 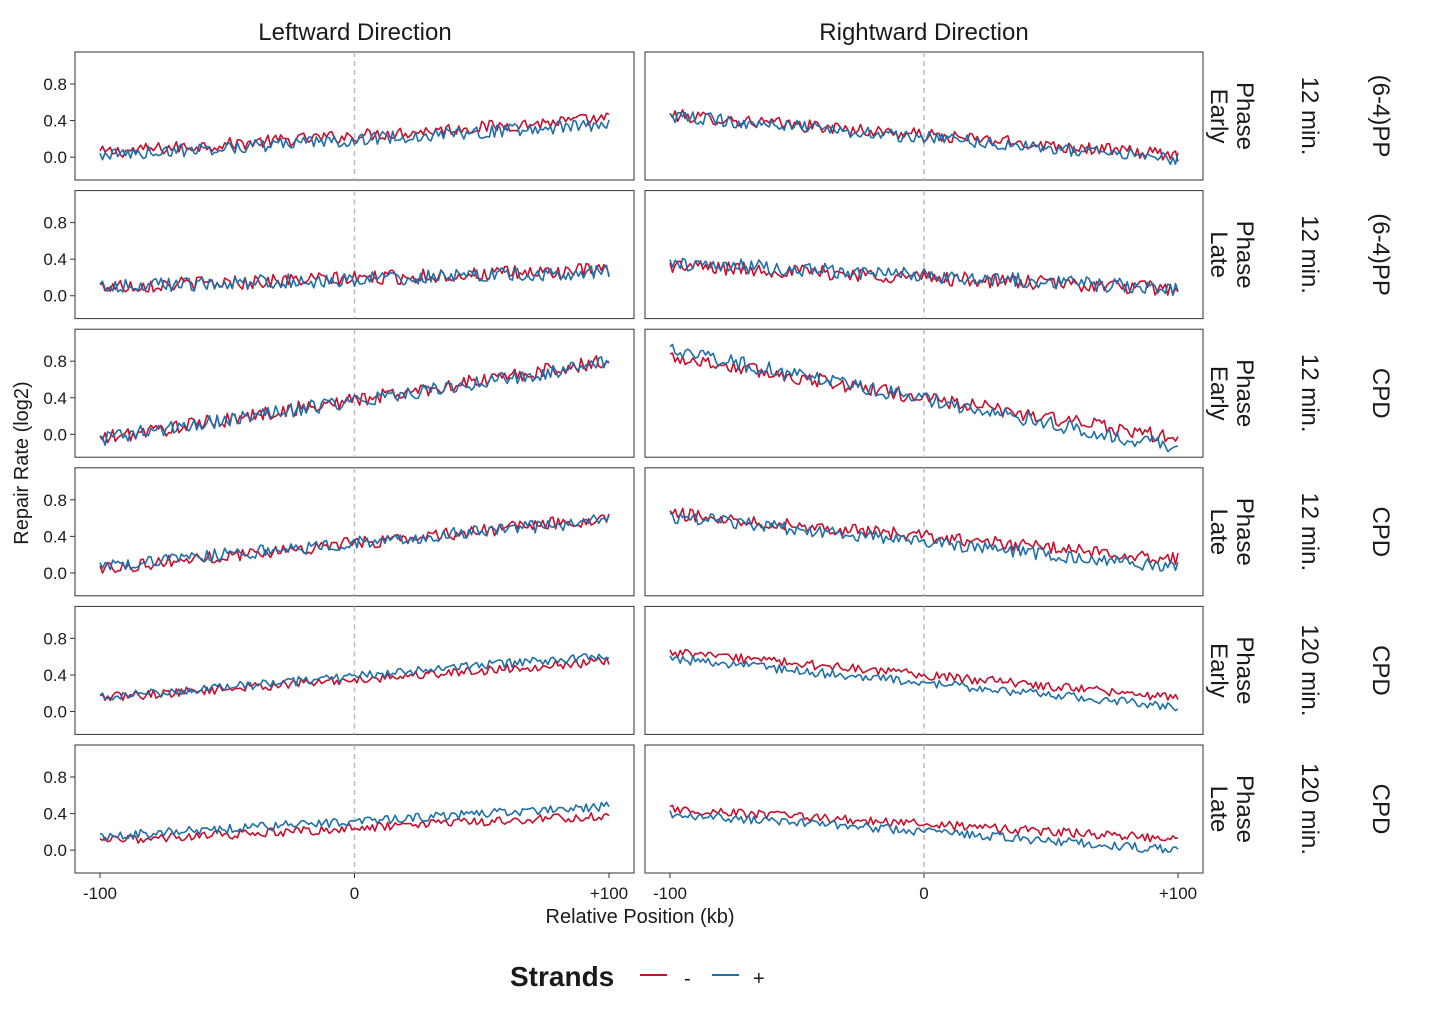 I want to click on panel-r4-c0: 0.0 0.4 0.8, so click(x=339, y=670).